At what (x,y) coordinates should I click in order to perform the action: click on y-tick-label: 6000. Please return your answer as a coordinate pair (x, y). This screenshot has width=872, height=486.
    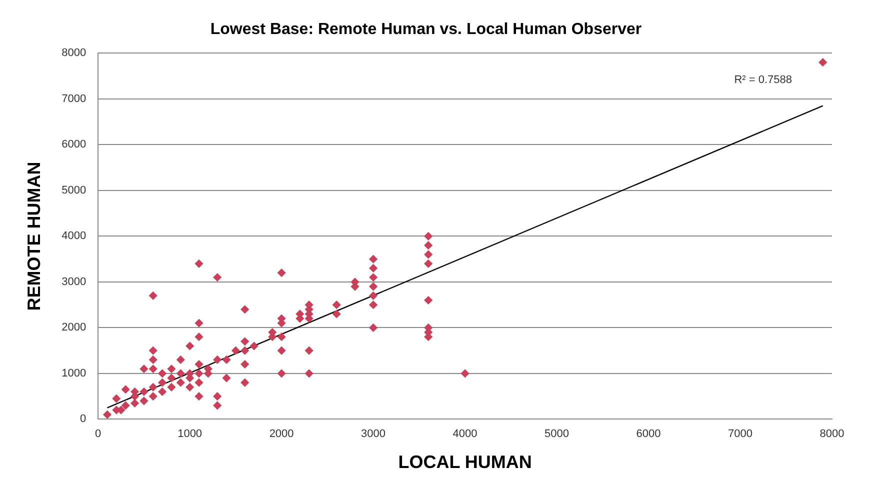
    Looking at the image, I should click on (74, 144).